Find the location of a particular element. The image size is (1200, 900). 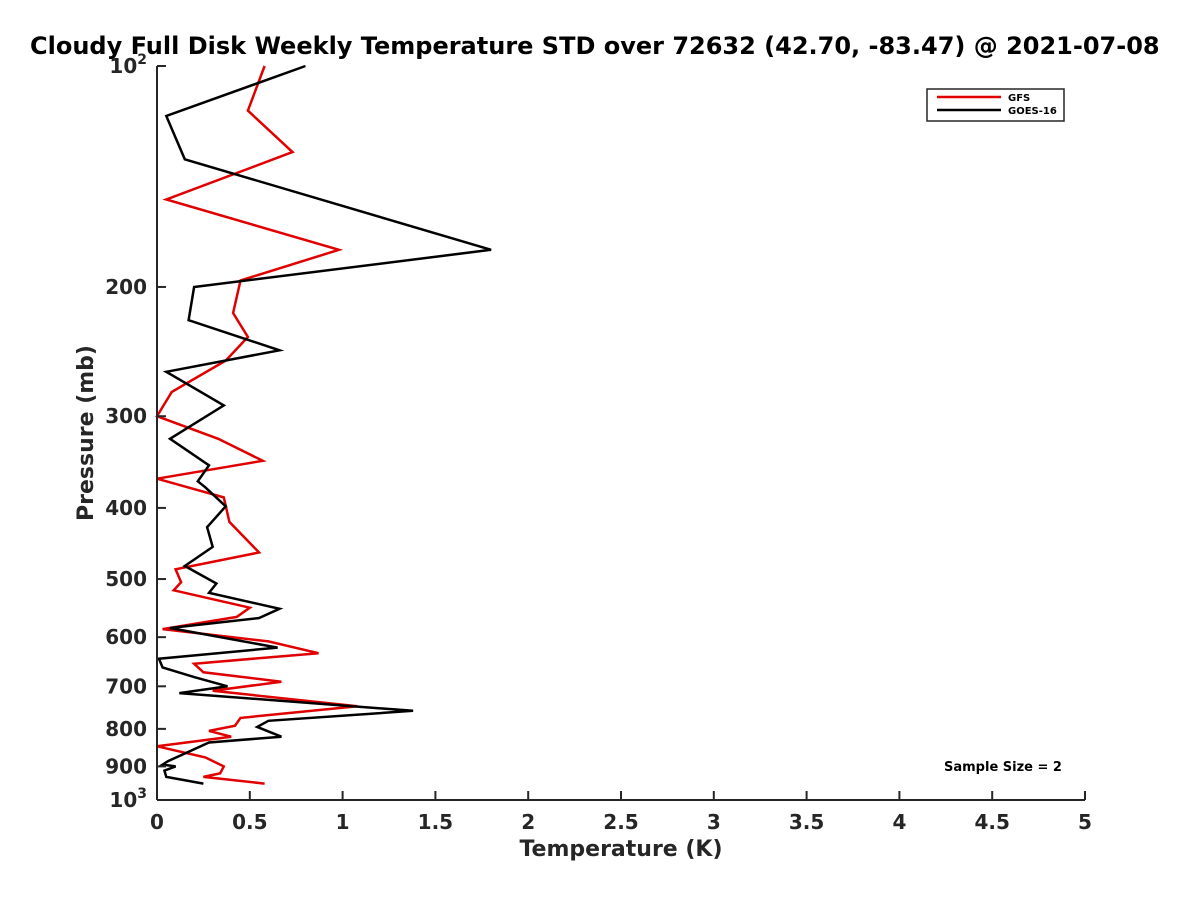

y-tick-label: 600 is located at coordinates (126, 637).